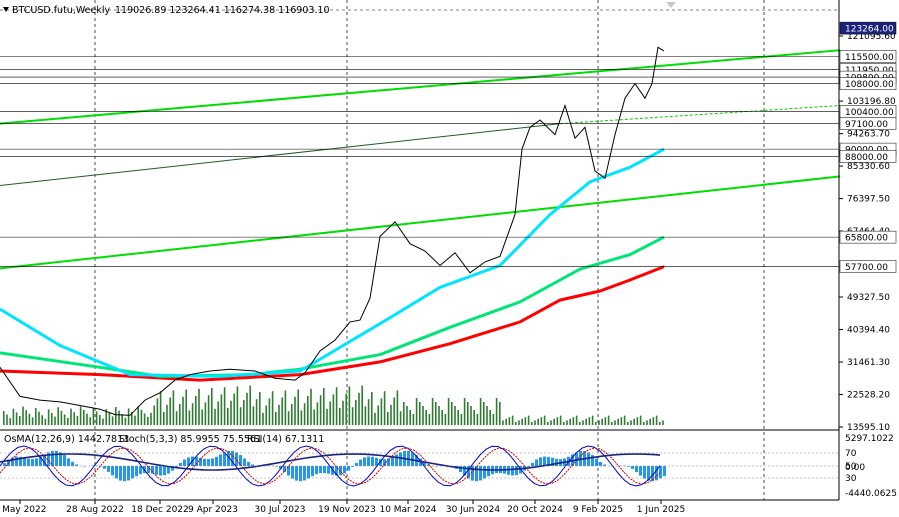 This screenshot has height=517, width=899. I want to click on dropdown-arrow-icon, so click(6, 9).